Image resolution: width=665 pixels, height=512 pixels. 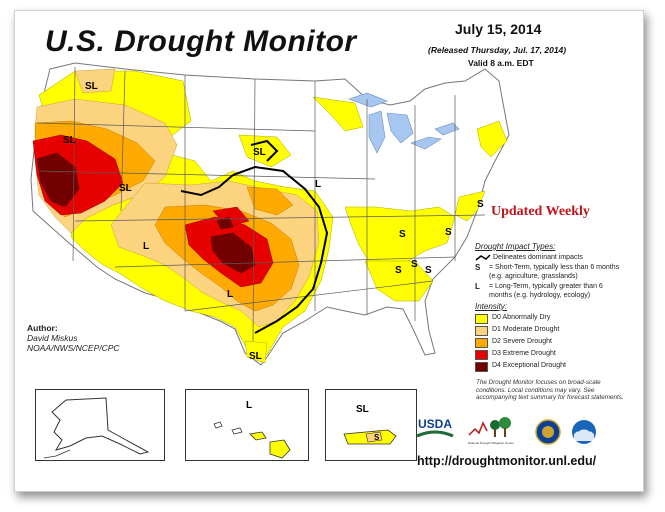 I want to click on d1-swatch, so click(x=481, y=330).